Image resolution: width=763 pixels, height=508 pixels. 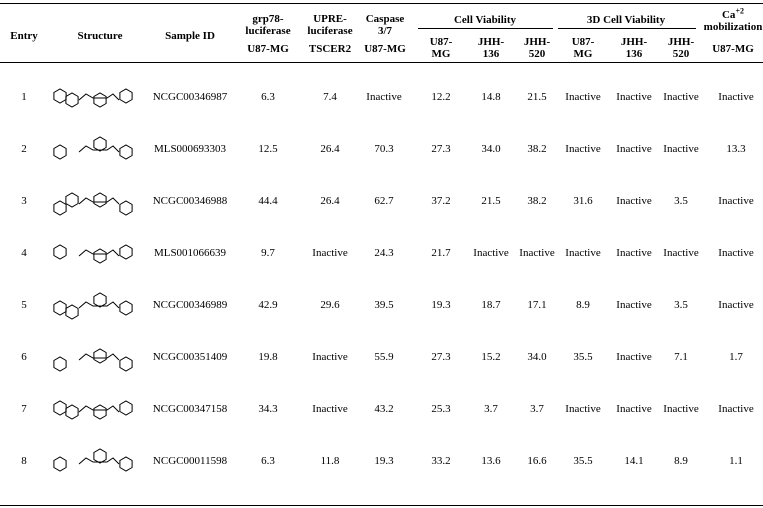 What do you see at coordinates (537, 149) in the screenshot?
I see `table-cell: 38.2` at bounding box center [537, 149].